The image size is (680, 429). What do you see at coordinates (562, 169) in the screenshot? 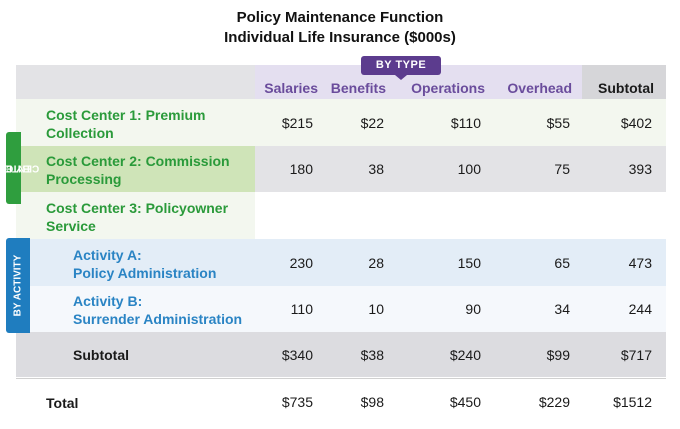
I see `cell-cc2-overhead: 75` at bounding box center [562, 169].